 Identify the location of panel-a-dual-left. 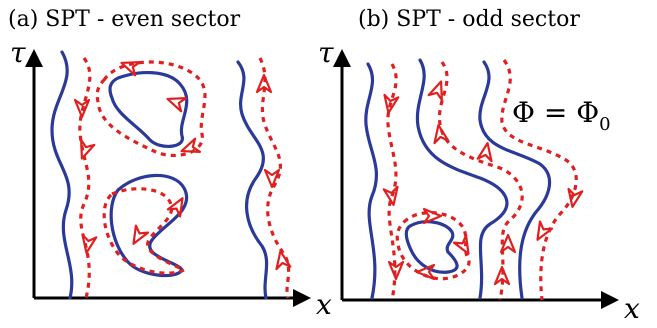
(85, 178).